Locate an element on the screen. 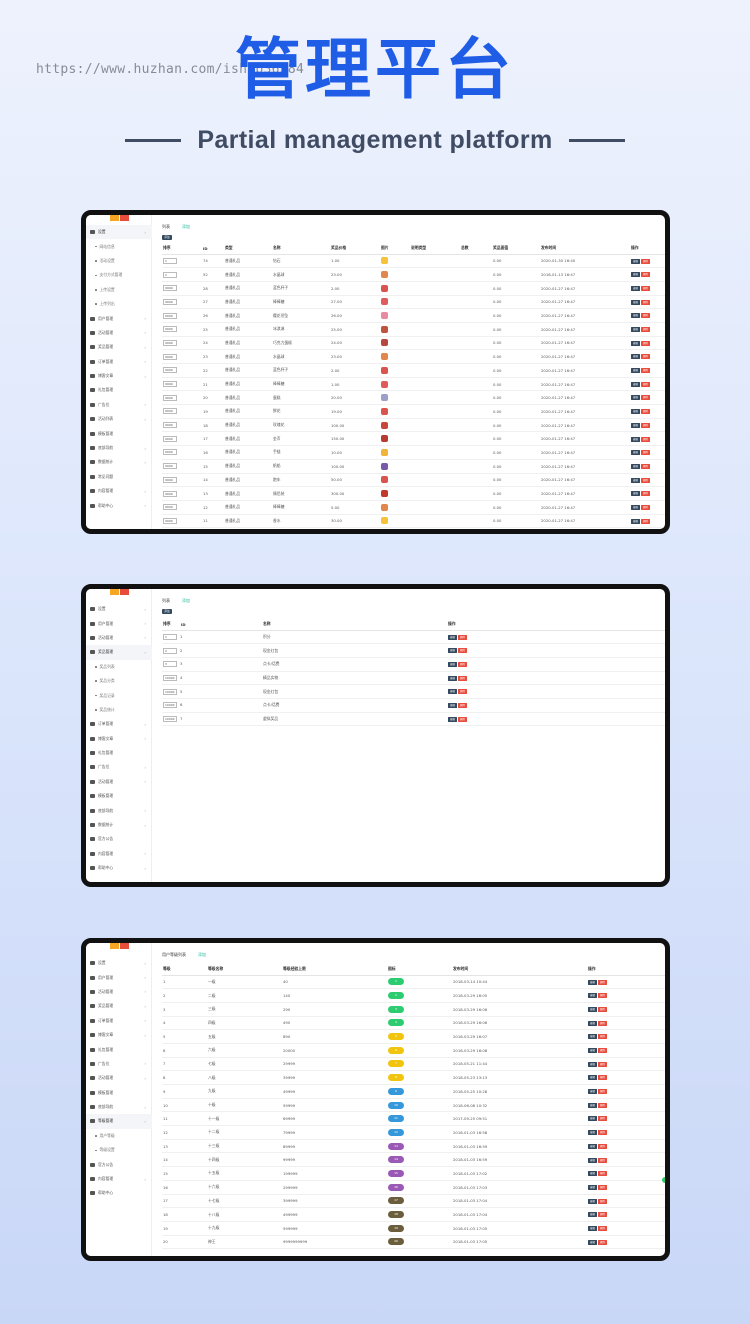 The image size is (750, 1324). sidebar-item: 等级管理 › is located at coordinates (119, 1121).